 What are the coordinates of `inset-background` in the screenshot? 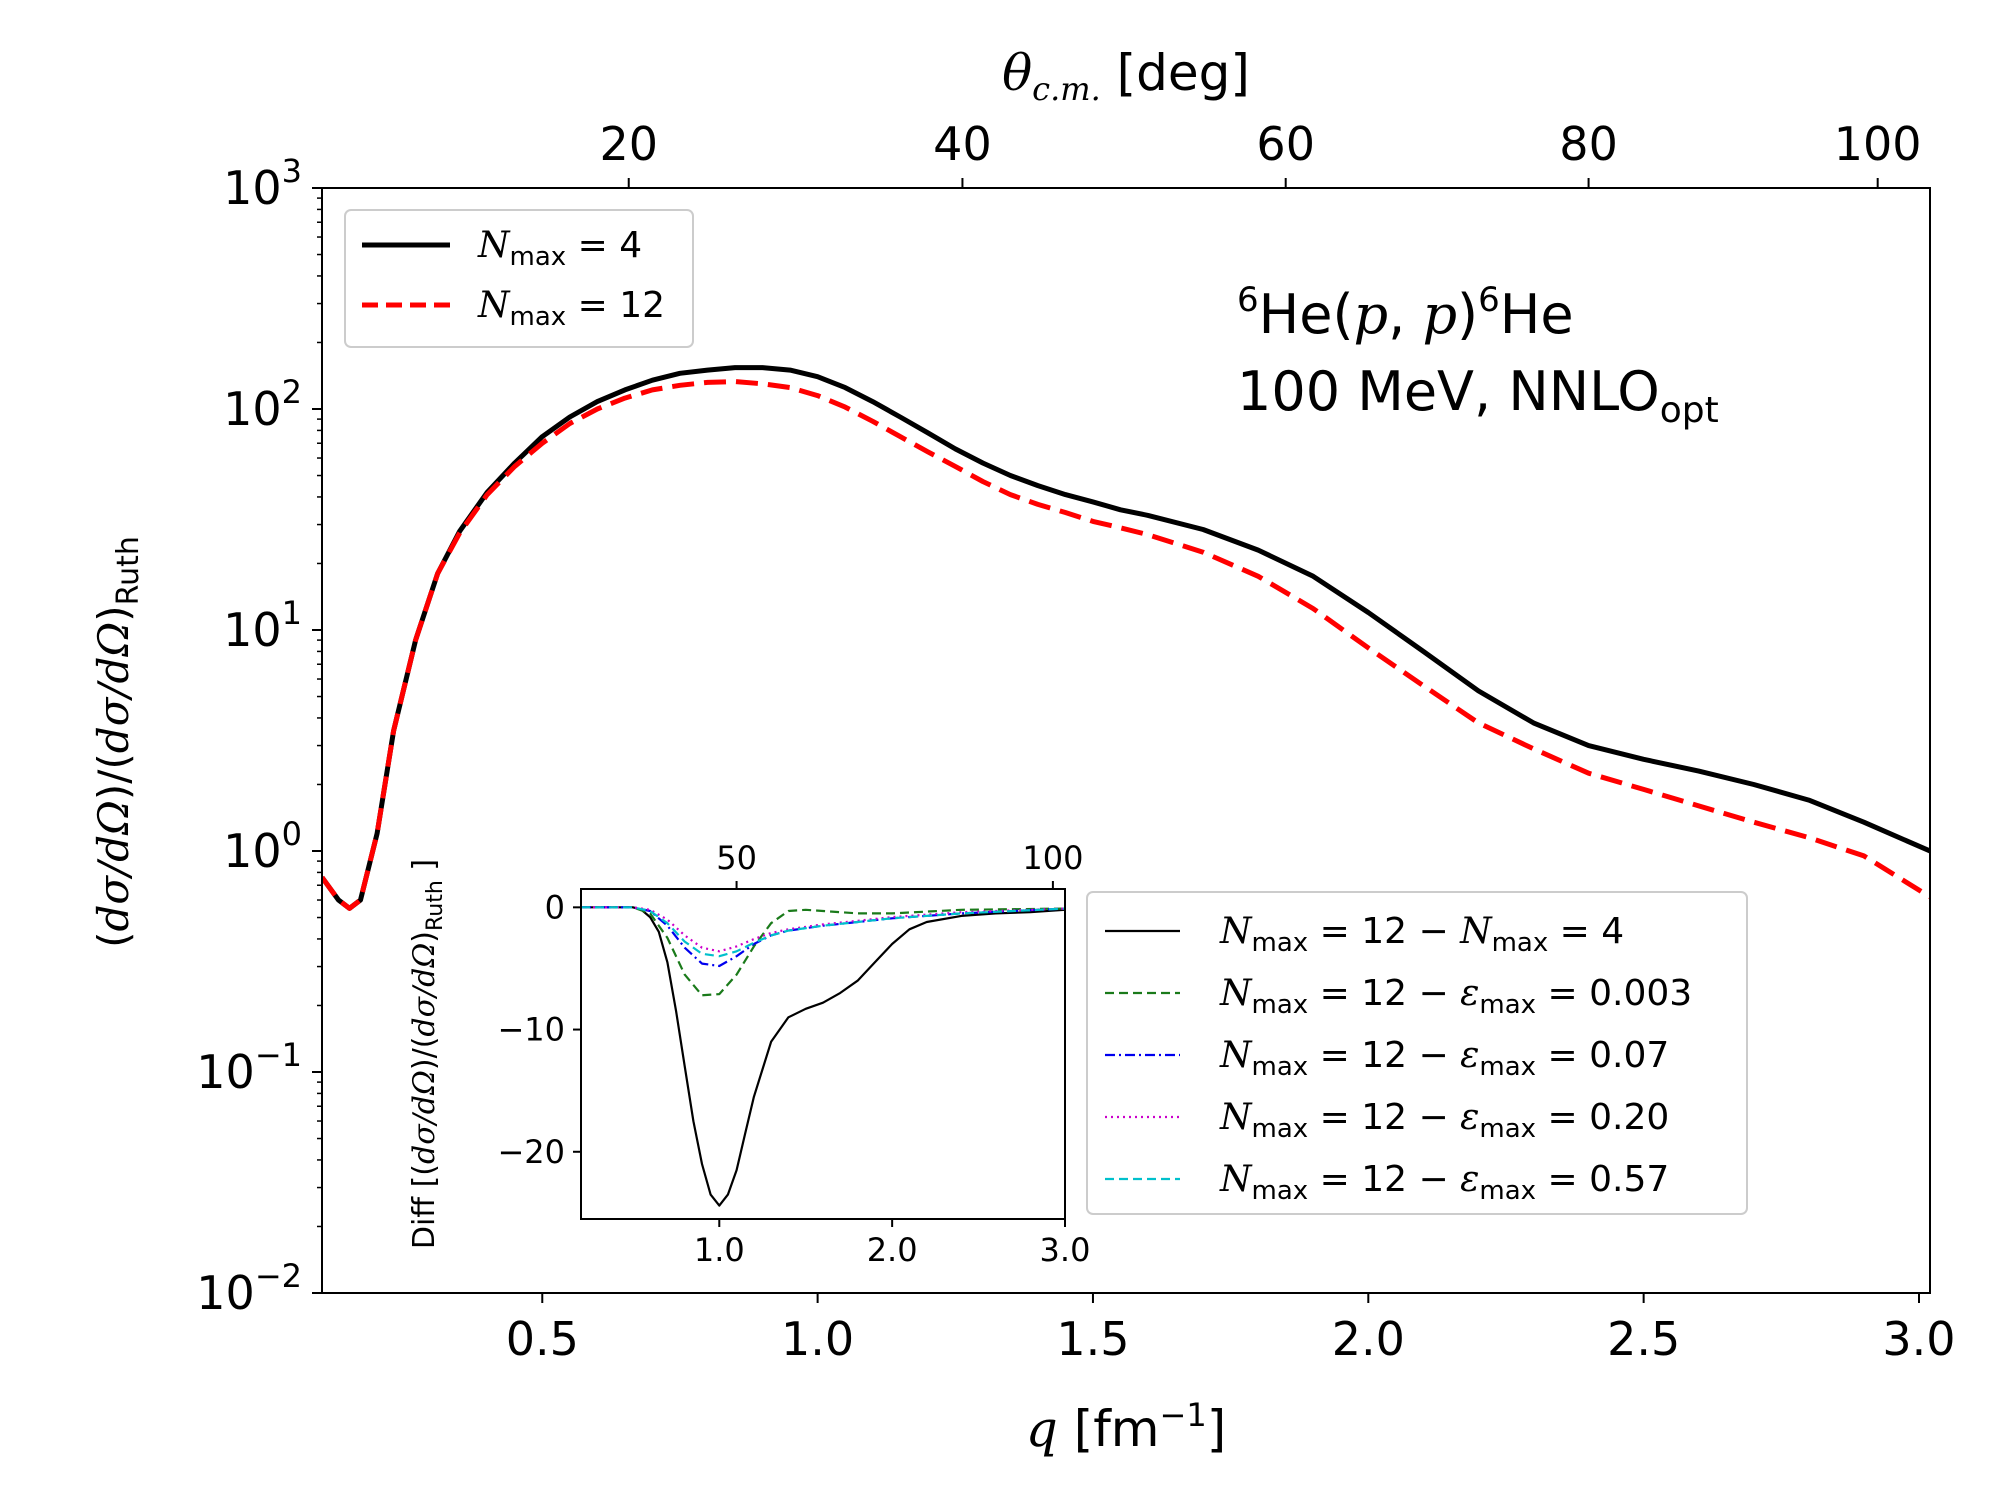 It's located at (823, 1054).